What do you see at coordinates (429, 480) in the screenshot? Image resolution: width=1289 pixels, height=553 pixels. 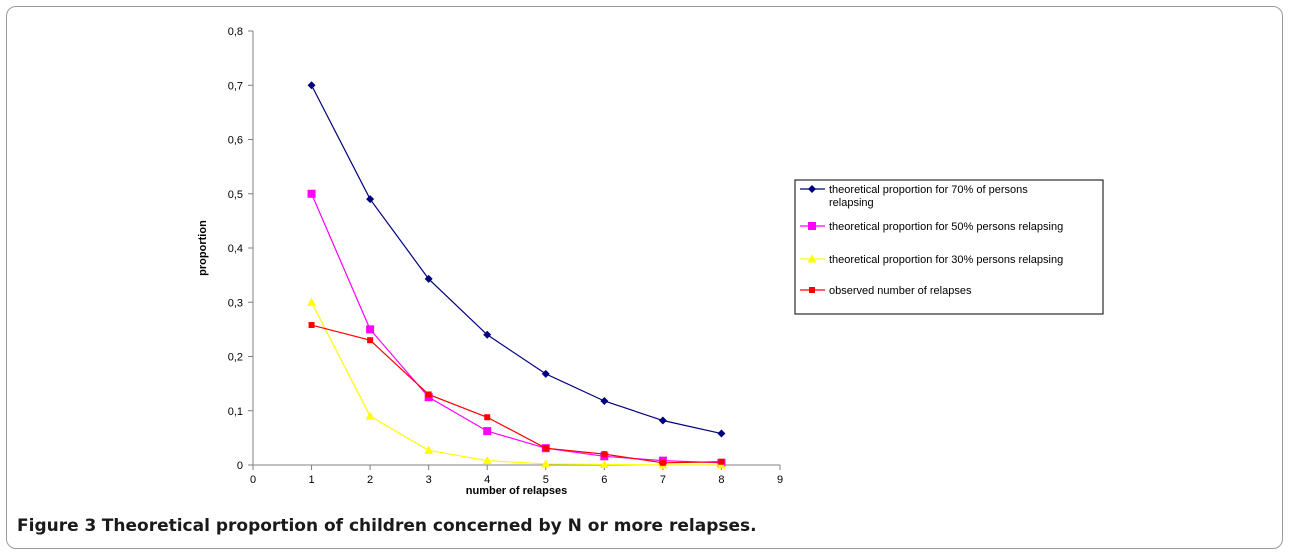 I see `x-tick-label: 3` at bounding box center [429, 480].